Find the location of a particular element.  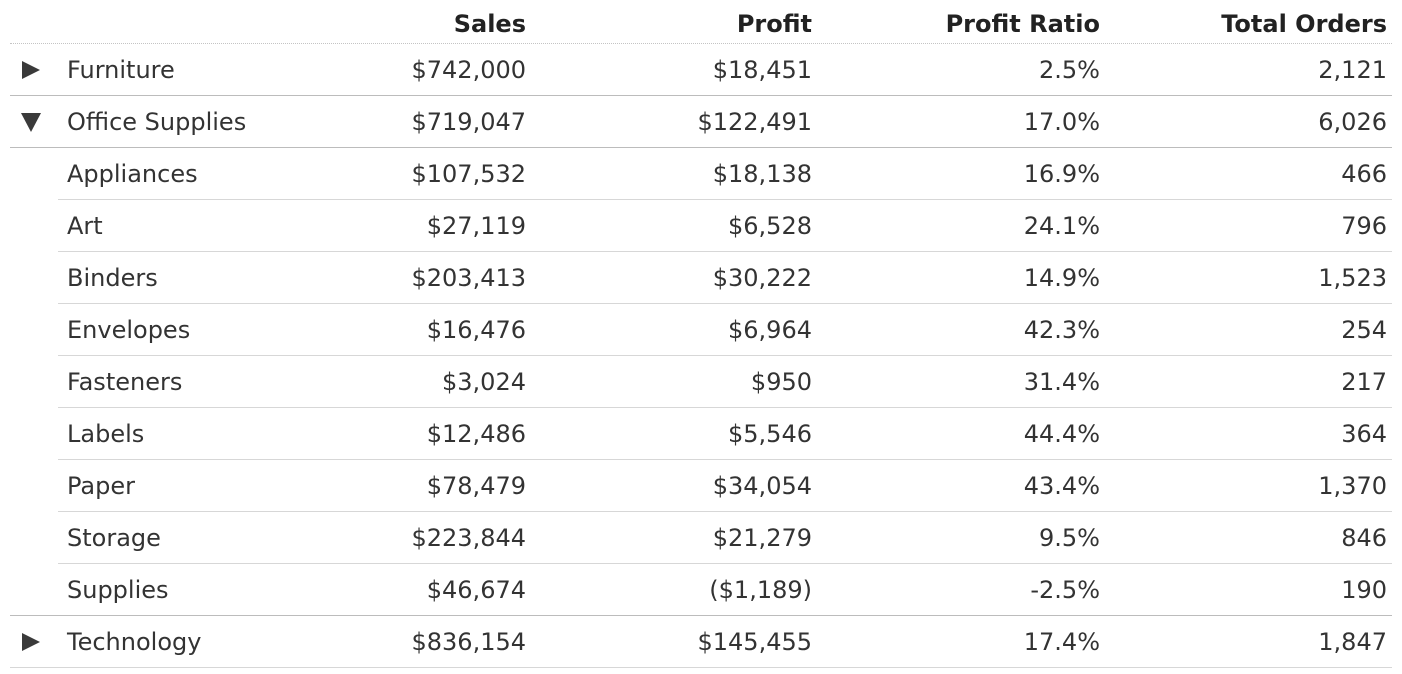

row-label: Supplies is located at coordinates (118, 590).